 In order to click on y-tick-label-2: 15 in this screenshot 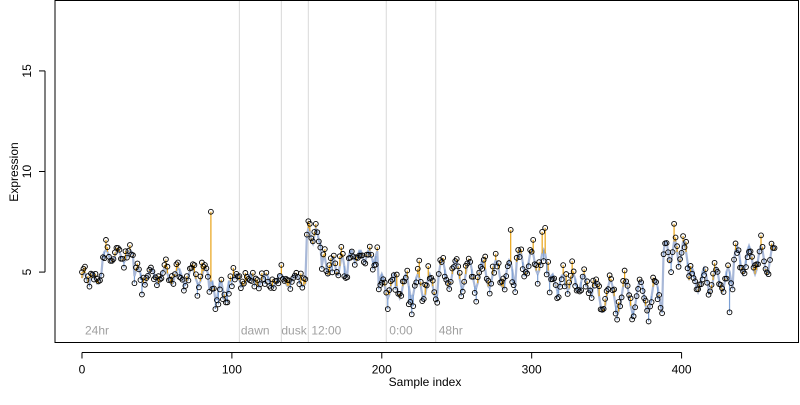, I will do `click(27, 71)`.